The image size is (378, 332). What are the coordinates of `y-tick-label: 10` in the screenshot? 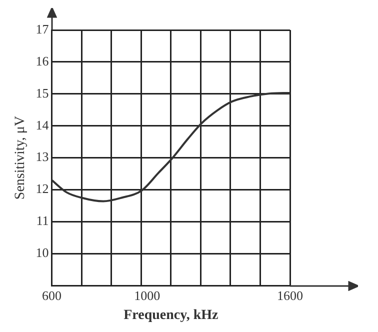 It's located at (42, 252).